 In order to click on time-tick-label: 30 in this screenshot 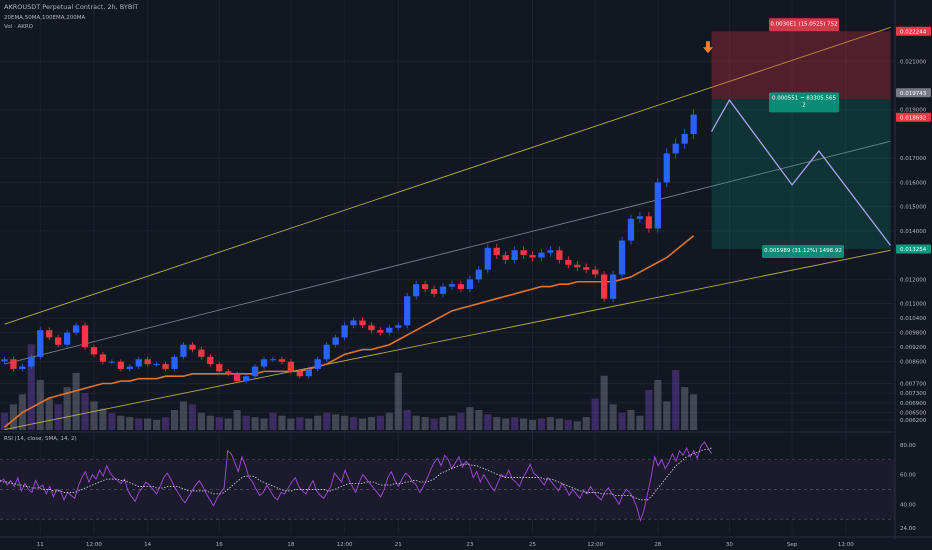, I will do `click(729, 545)`.